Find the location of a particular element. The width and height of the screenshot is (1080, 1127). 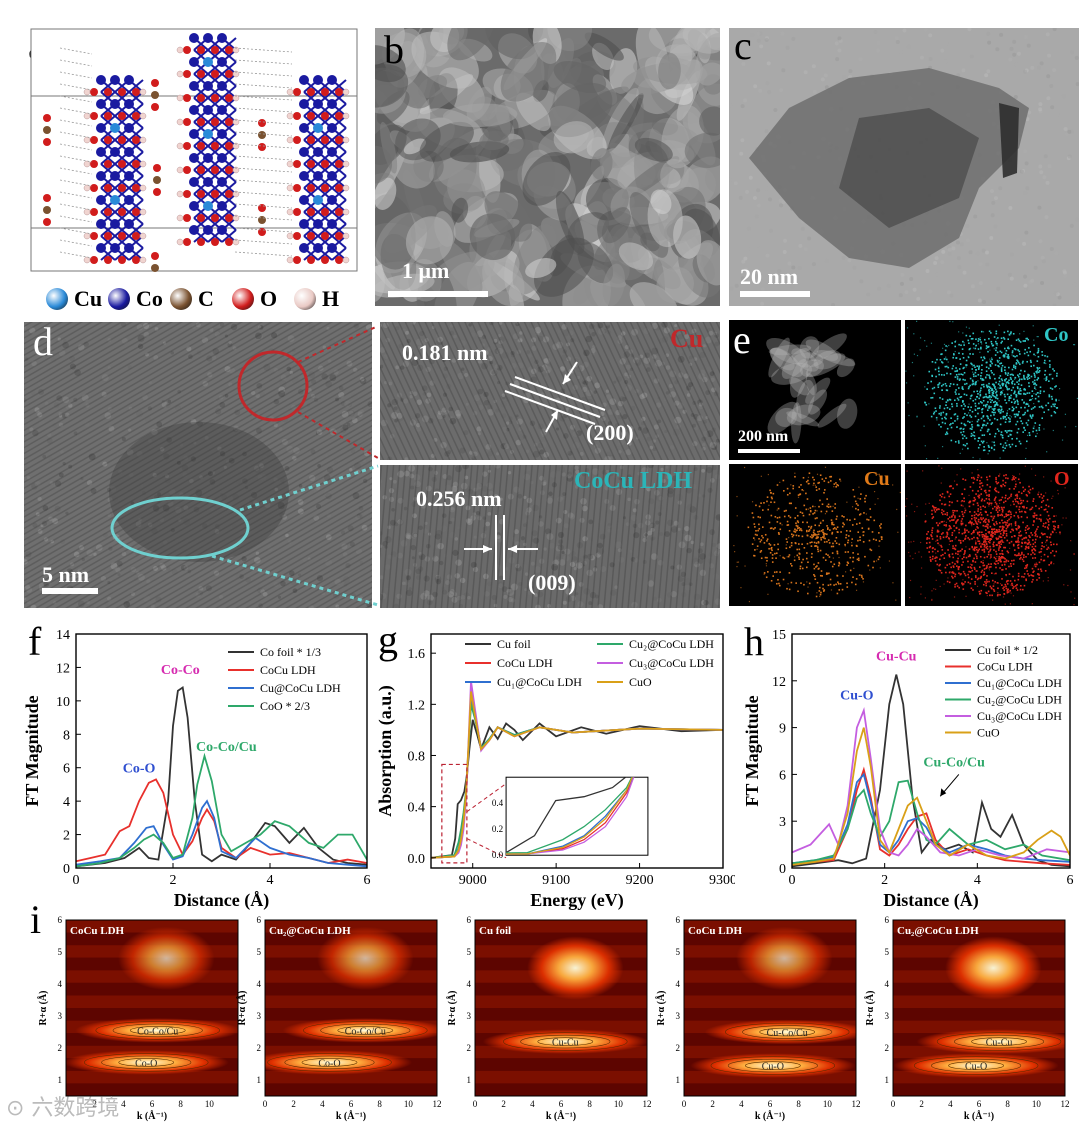

eds-map-co is located at coordinates (991, 390).